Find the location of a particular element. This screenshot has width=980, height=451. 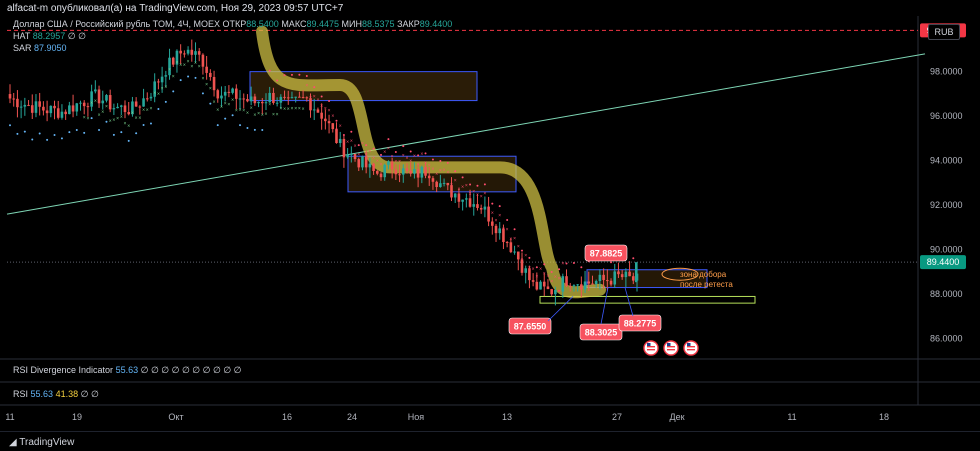

note-text-line2: после ретеста is located at coordinates (706, 284).